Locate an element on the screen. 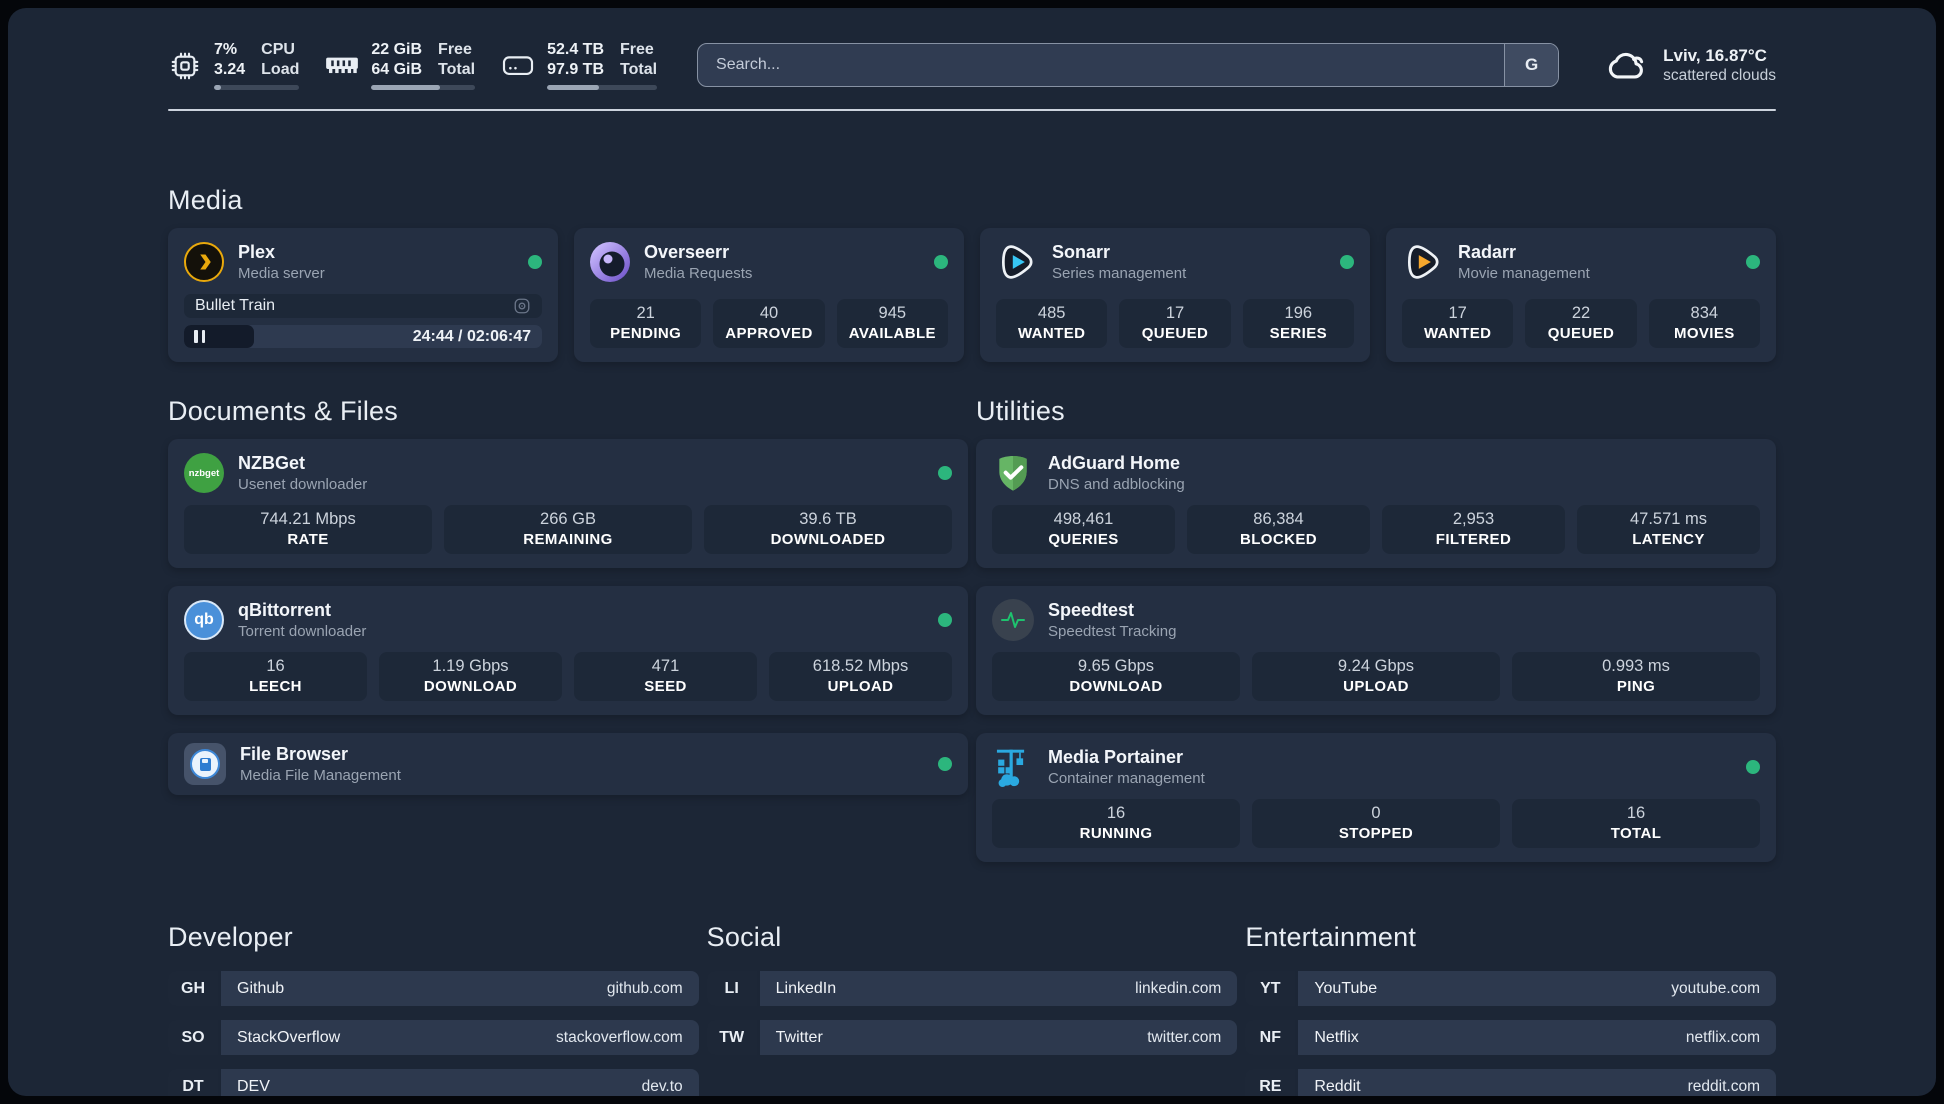 This screenshot has width=1944, height=1104. link-name: Netflix is located at coordinates (1336, 1037).